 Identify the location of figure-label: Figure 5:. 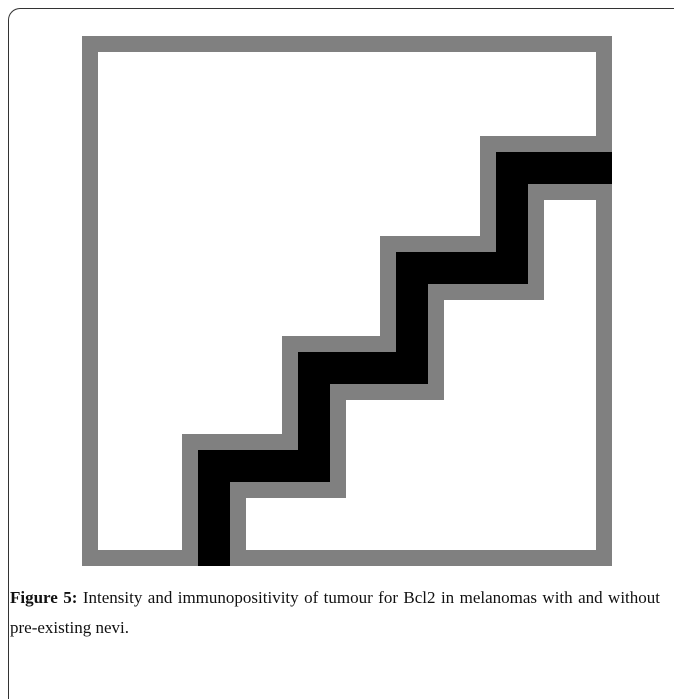
(44, 597).